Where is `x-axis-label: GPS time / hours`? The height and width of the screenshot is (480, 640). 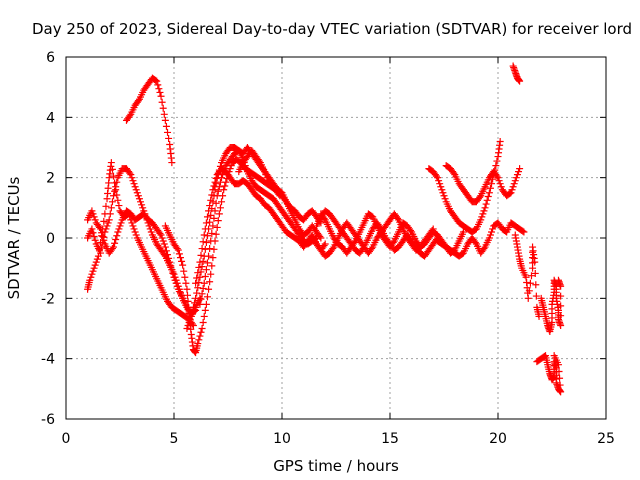
x-axis-label: GPS time / hours is located at coordinates (336, 466).